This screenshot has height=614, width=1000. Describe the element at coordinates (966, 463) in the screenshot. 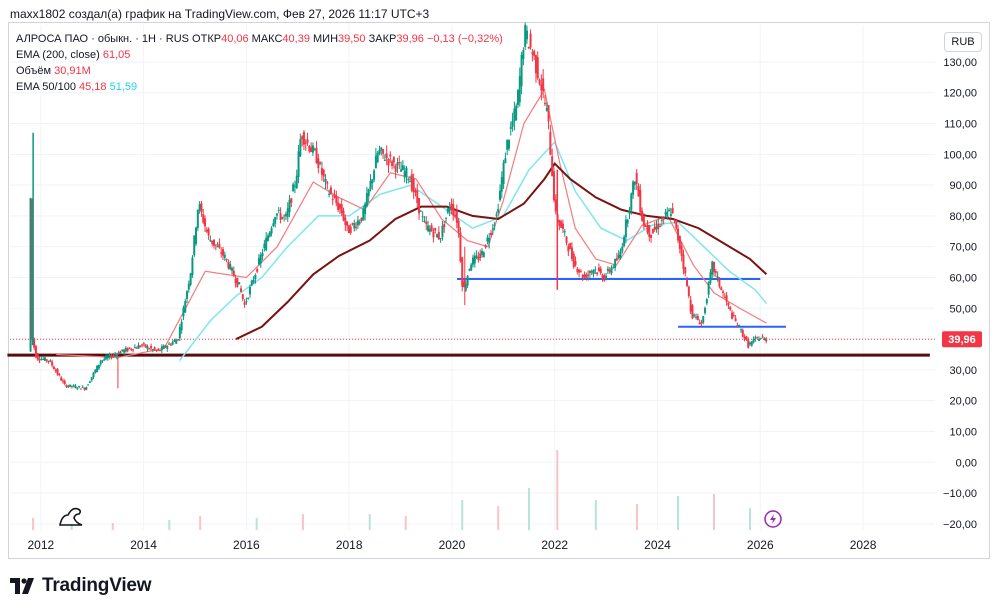

I see `y-tick-label: 0,00` at that location.